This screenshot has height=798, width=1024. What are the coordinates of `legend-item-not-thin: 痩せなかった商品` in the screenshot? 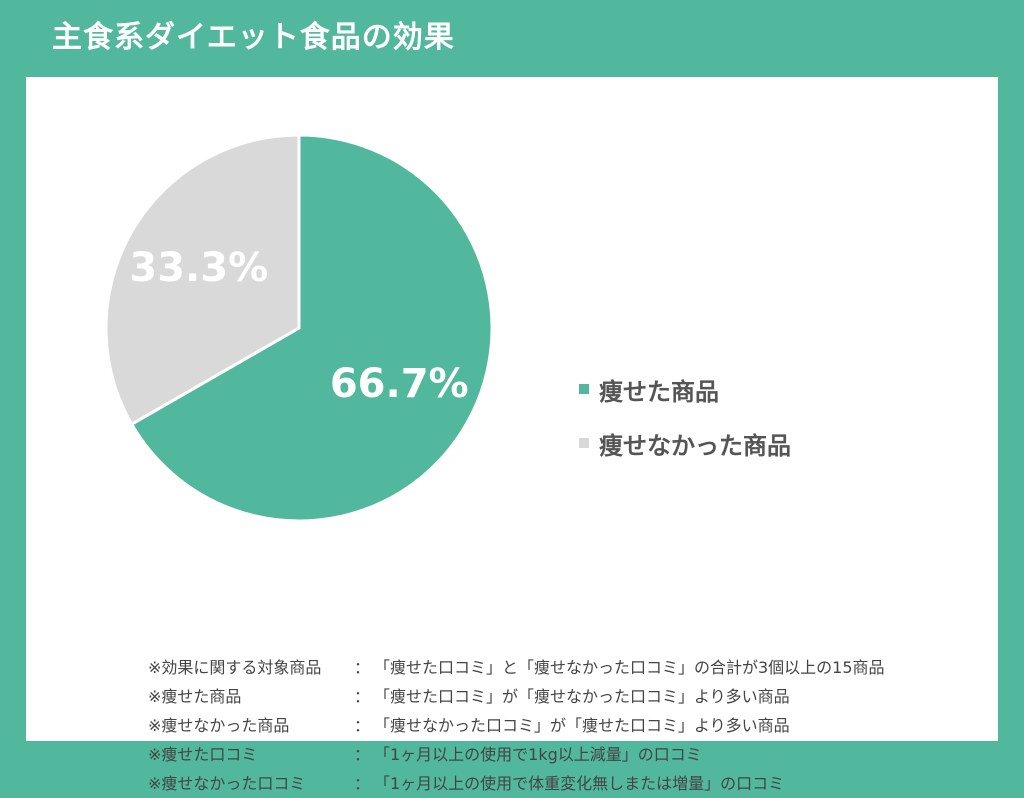 It's located at (685, 443).